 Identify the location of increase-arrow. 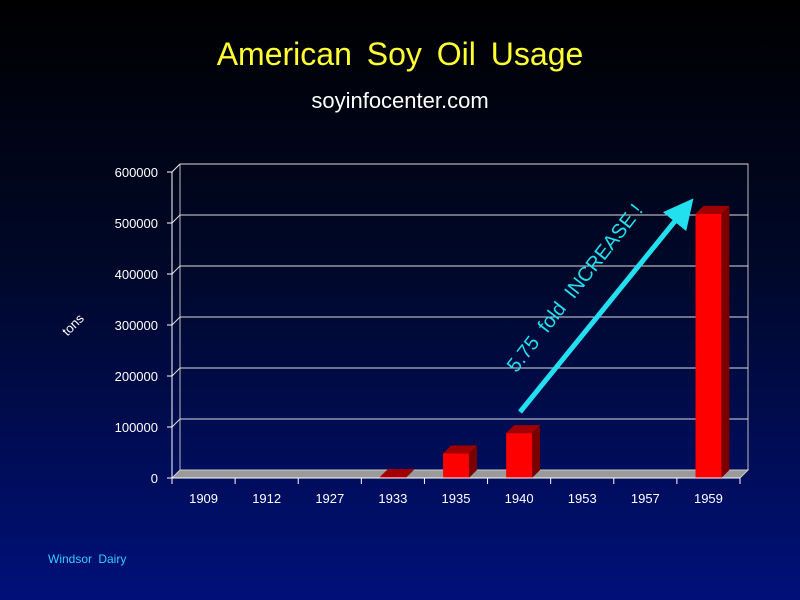
(606, 306).